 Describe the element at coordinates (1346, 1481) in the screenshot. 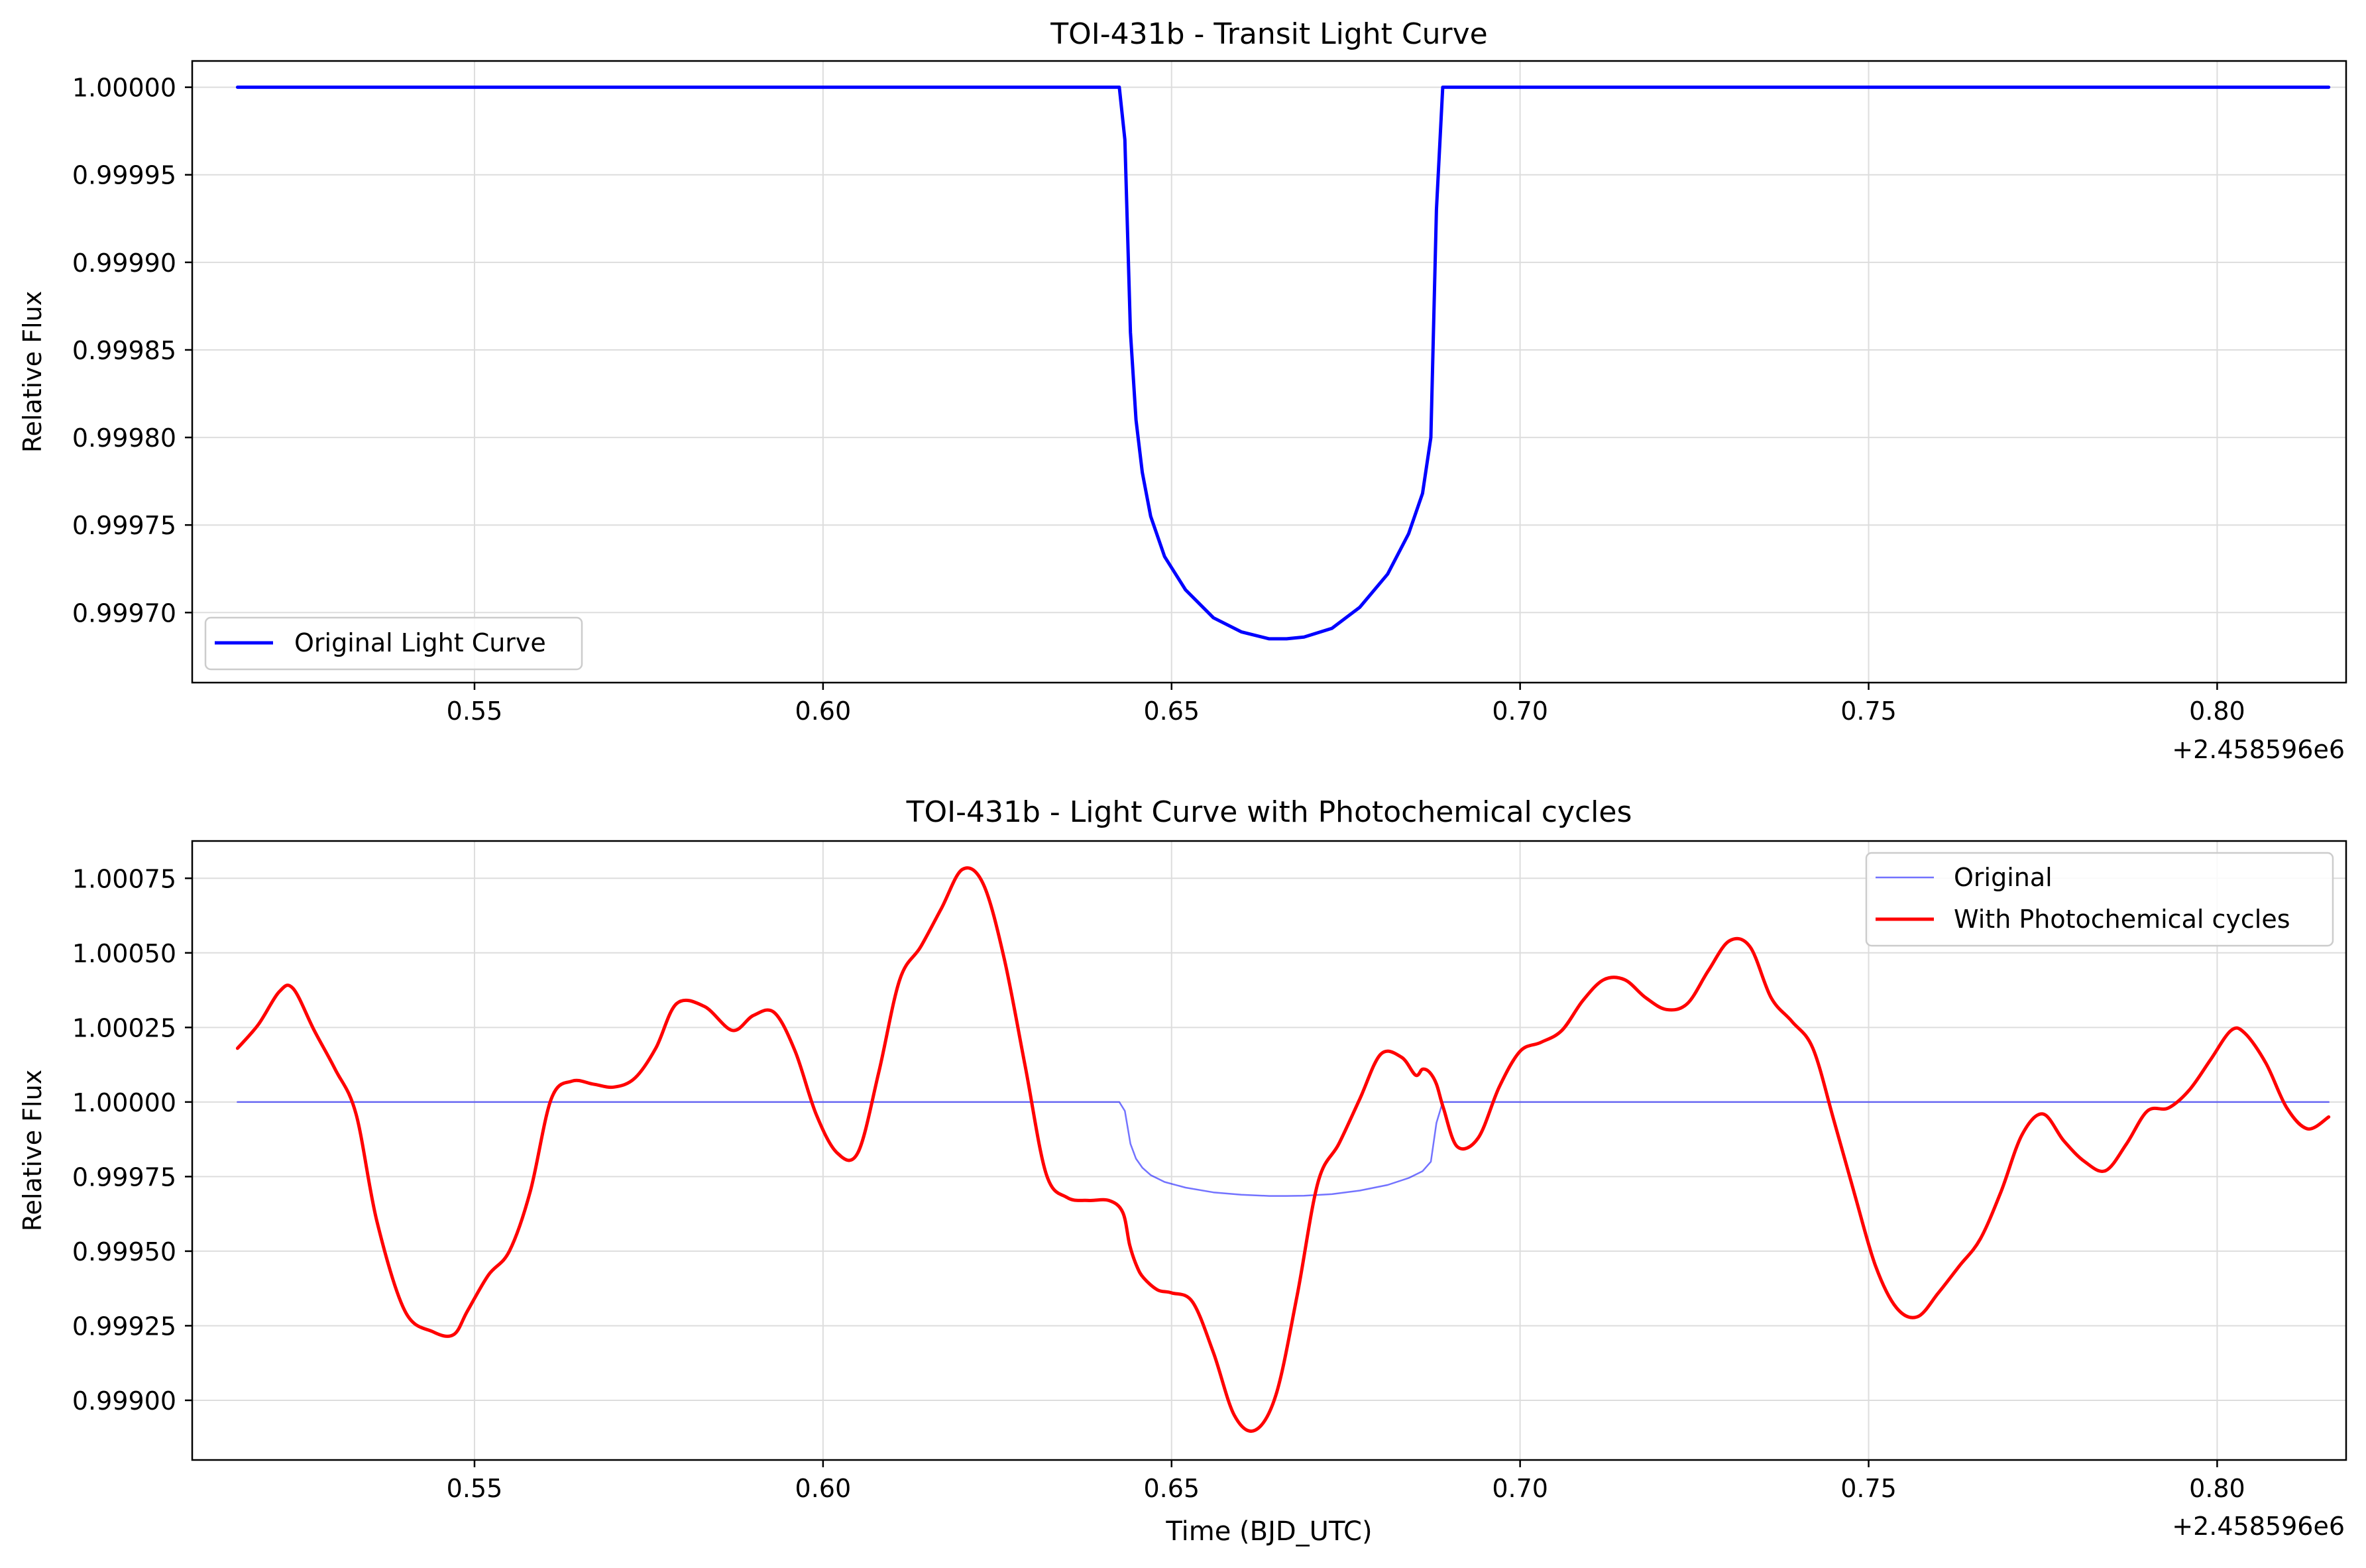

I see `bottom-x-ticks: 0.55 0.60 0.65 0.70 0.75 0.80` at that location.